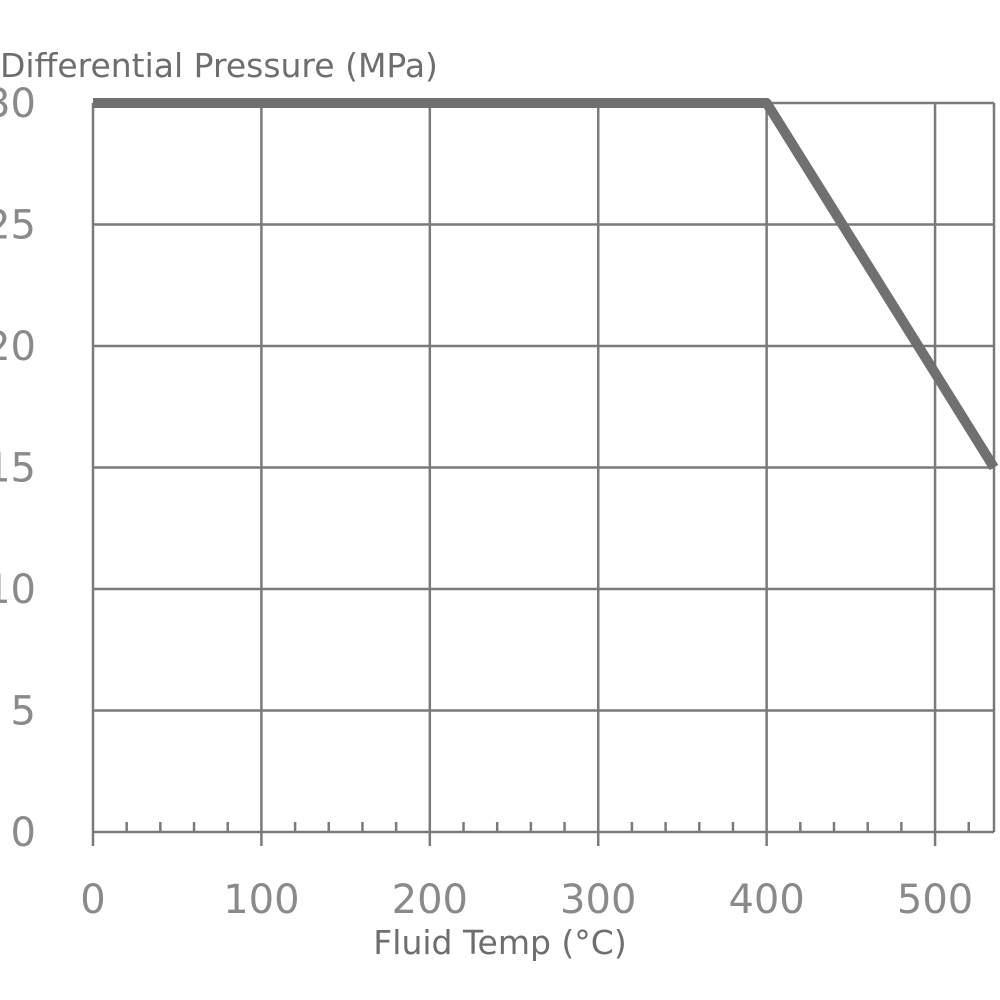 Image resolution: width=1000 pixels, height=1000 pixels. I want to click on y-tick-label-0: 0, so click(23, 833).